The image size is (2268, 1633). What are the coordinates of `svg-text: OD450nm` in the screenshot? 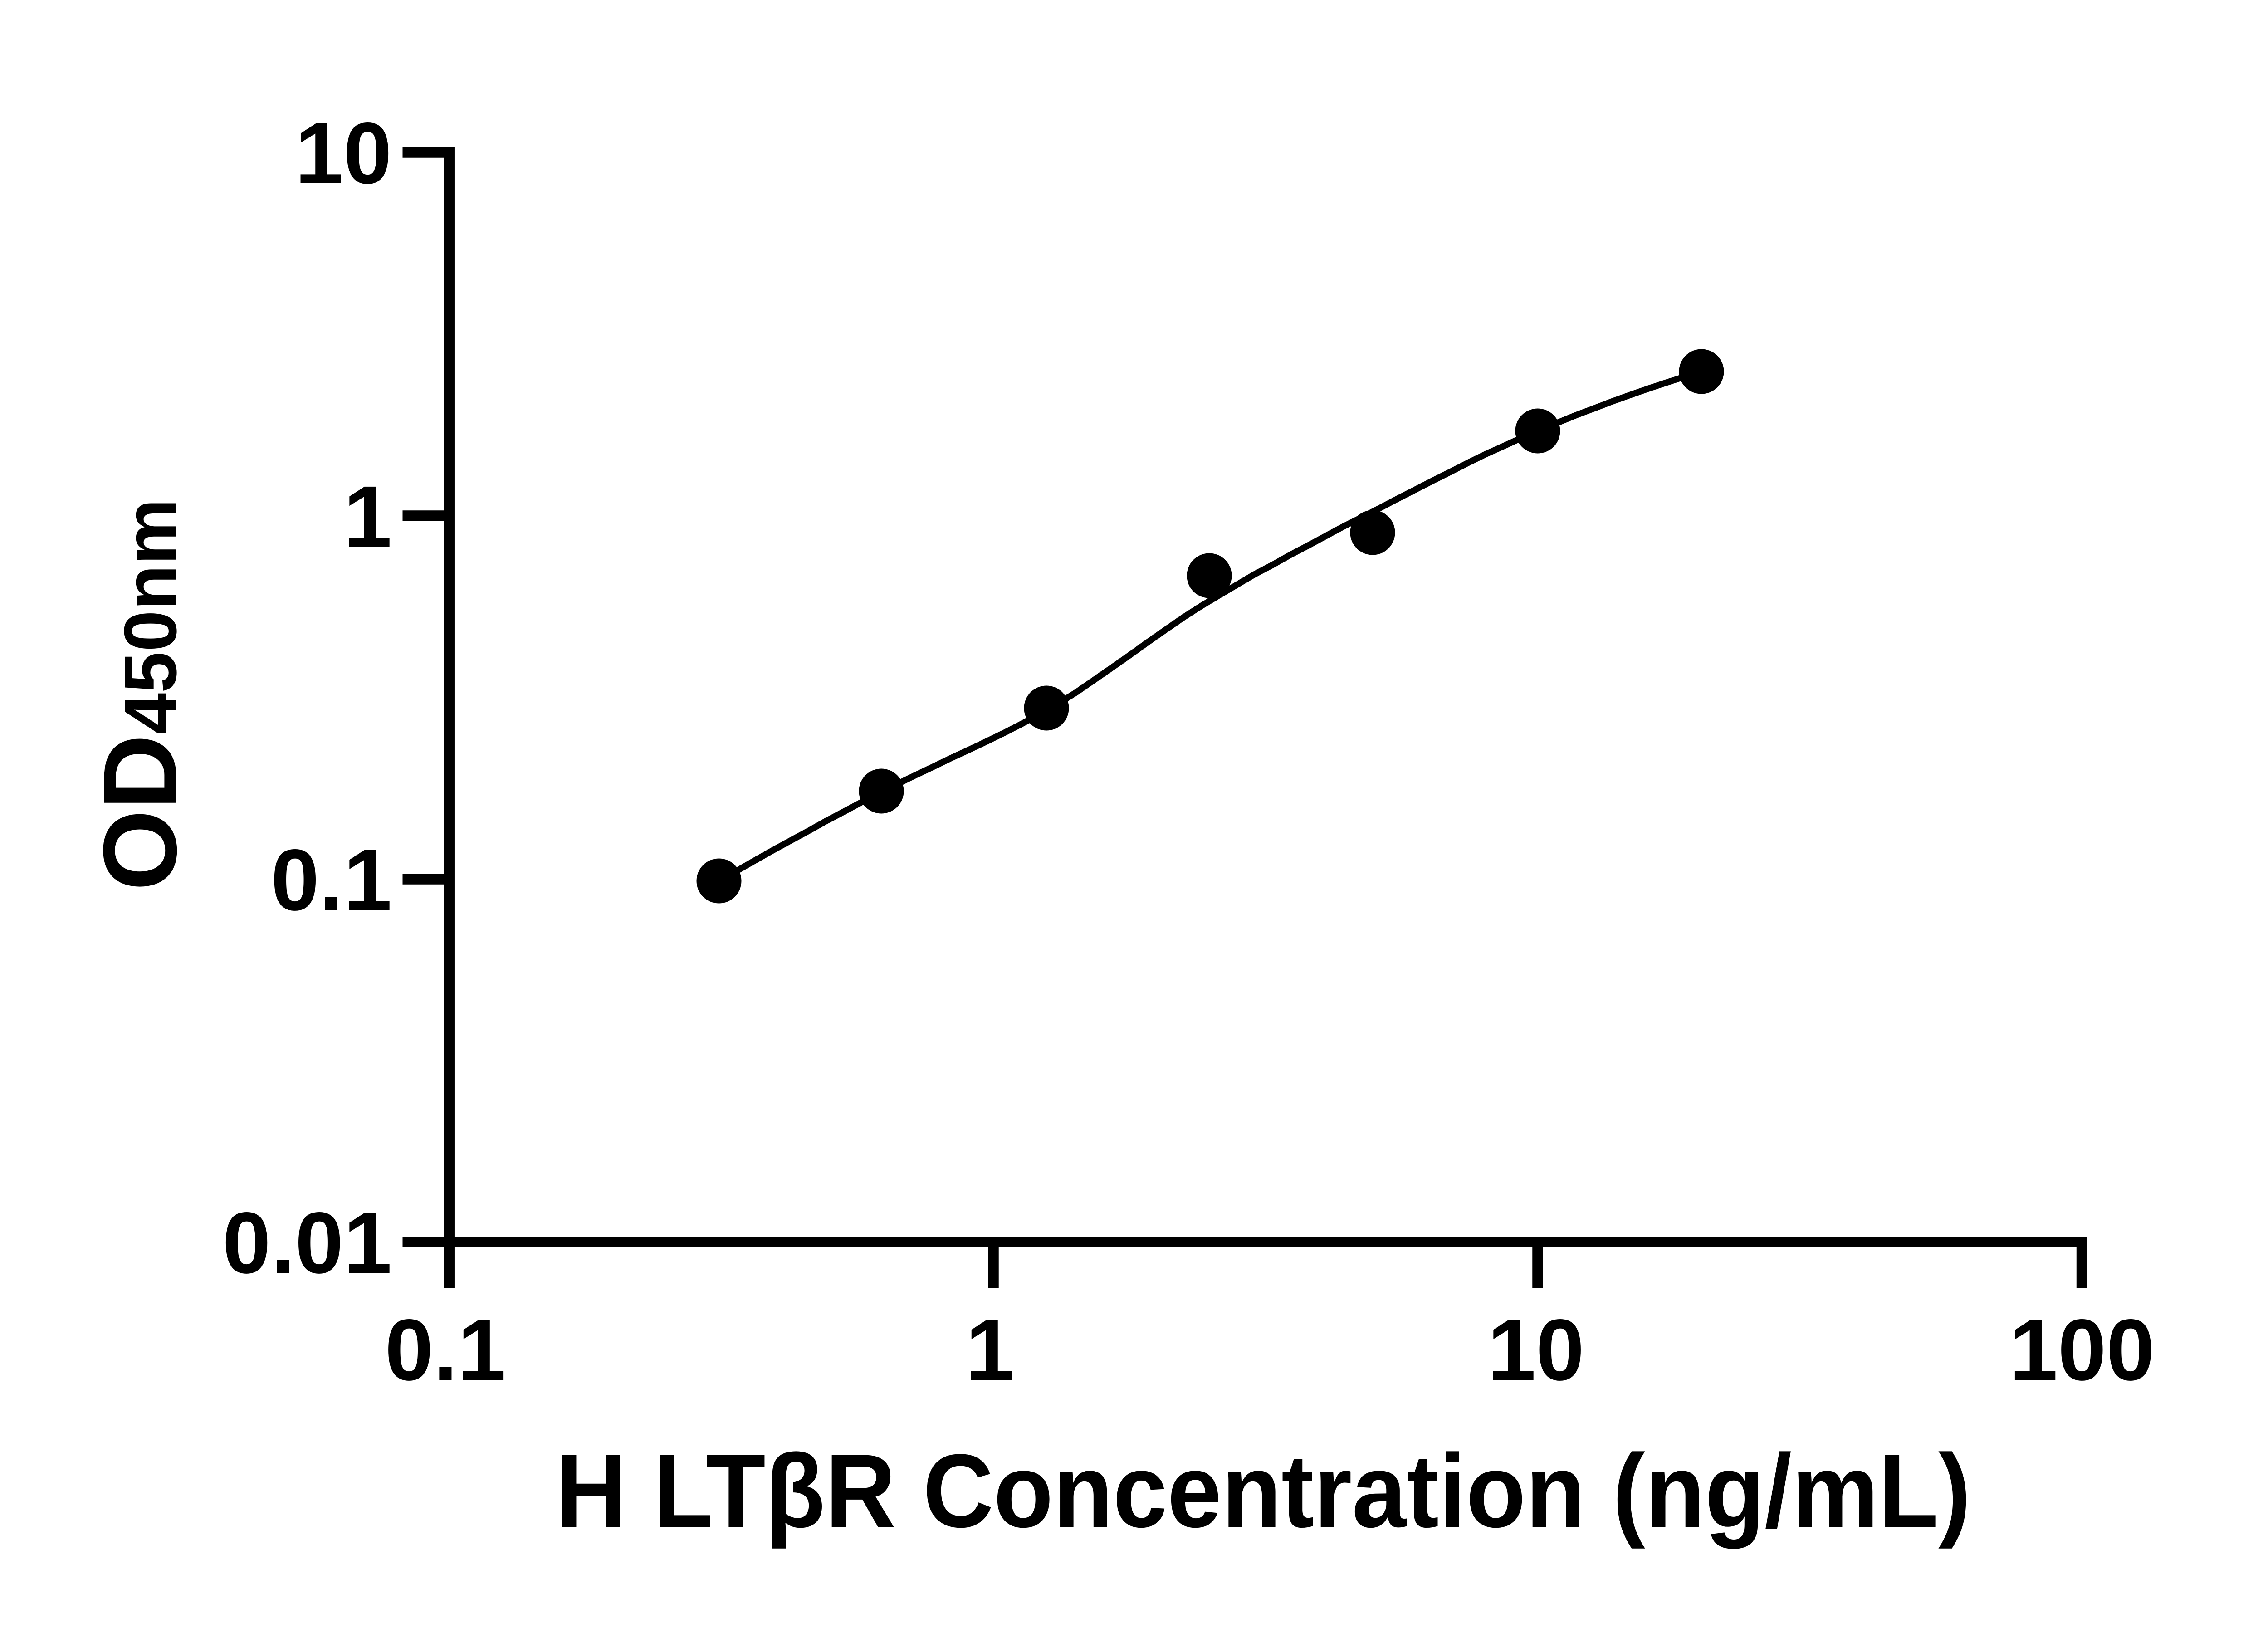 It's located at (140, 695).